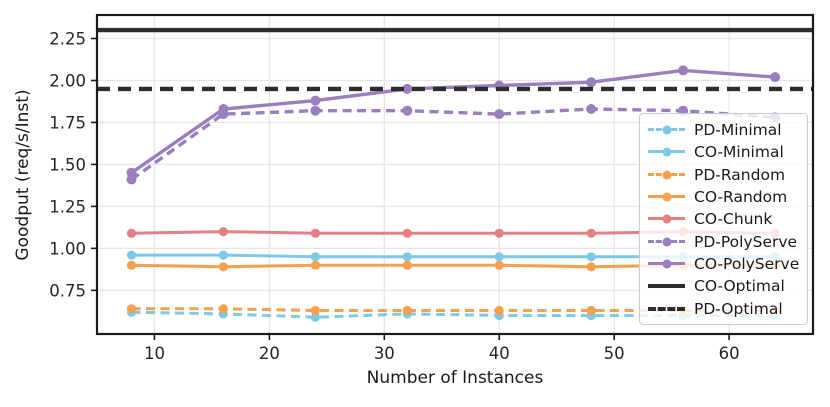 The height and width of the screenshot is (407, 830). Describe the element at coordinates (384, 353) in the screenshot. I see `svg-text: 30` at that location.